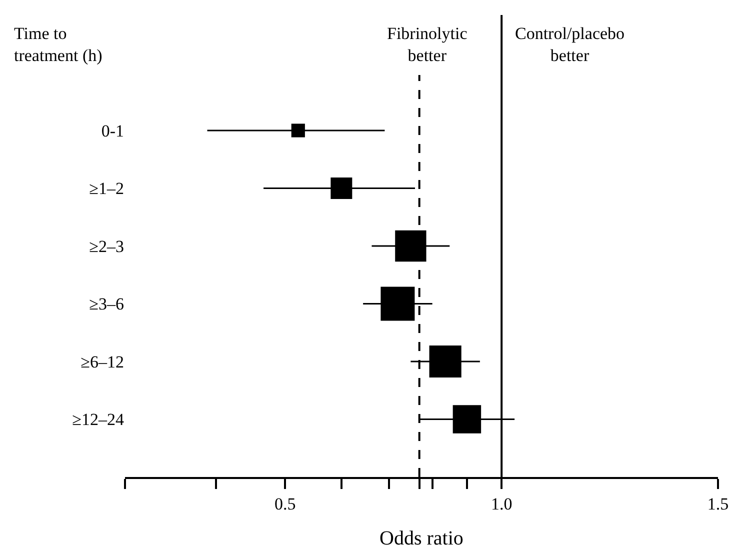 This screenshot has width=743, height=557. I want to click on y-tick-label: ≥3–6, so click(106, 304).